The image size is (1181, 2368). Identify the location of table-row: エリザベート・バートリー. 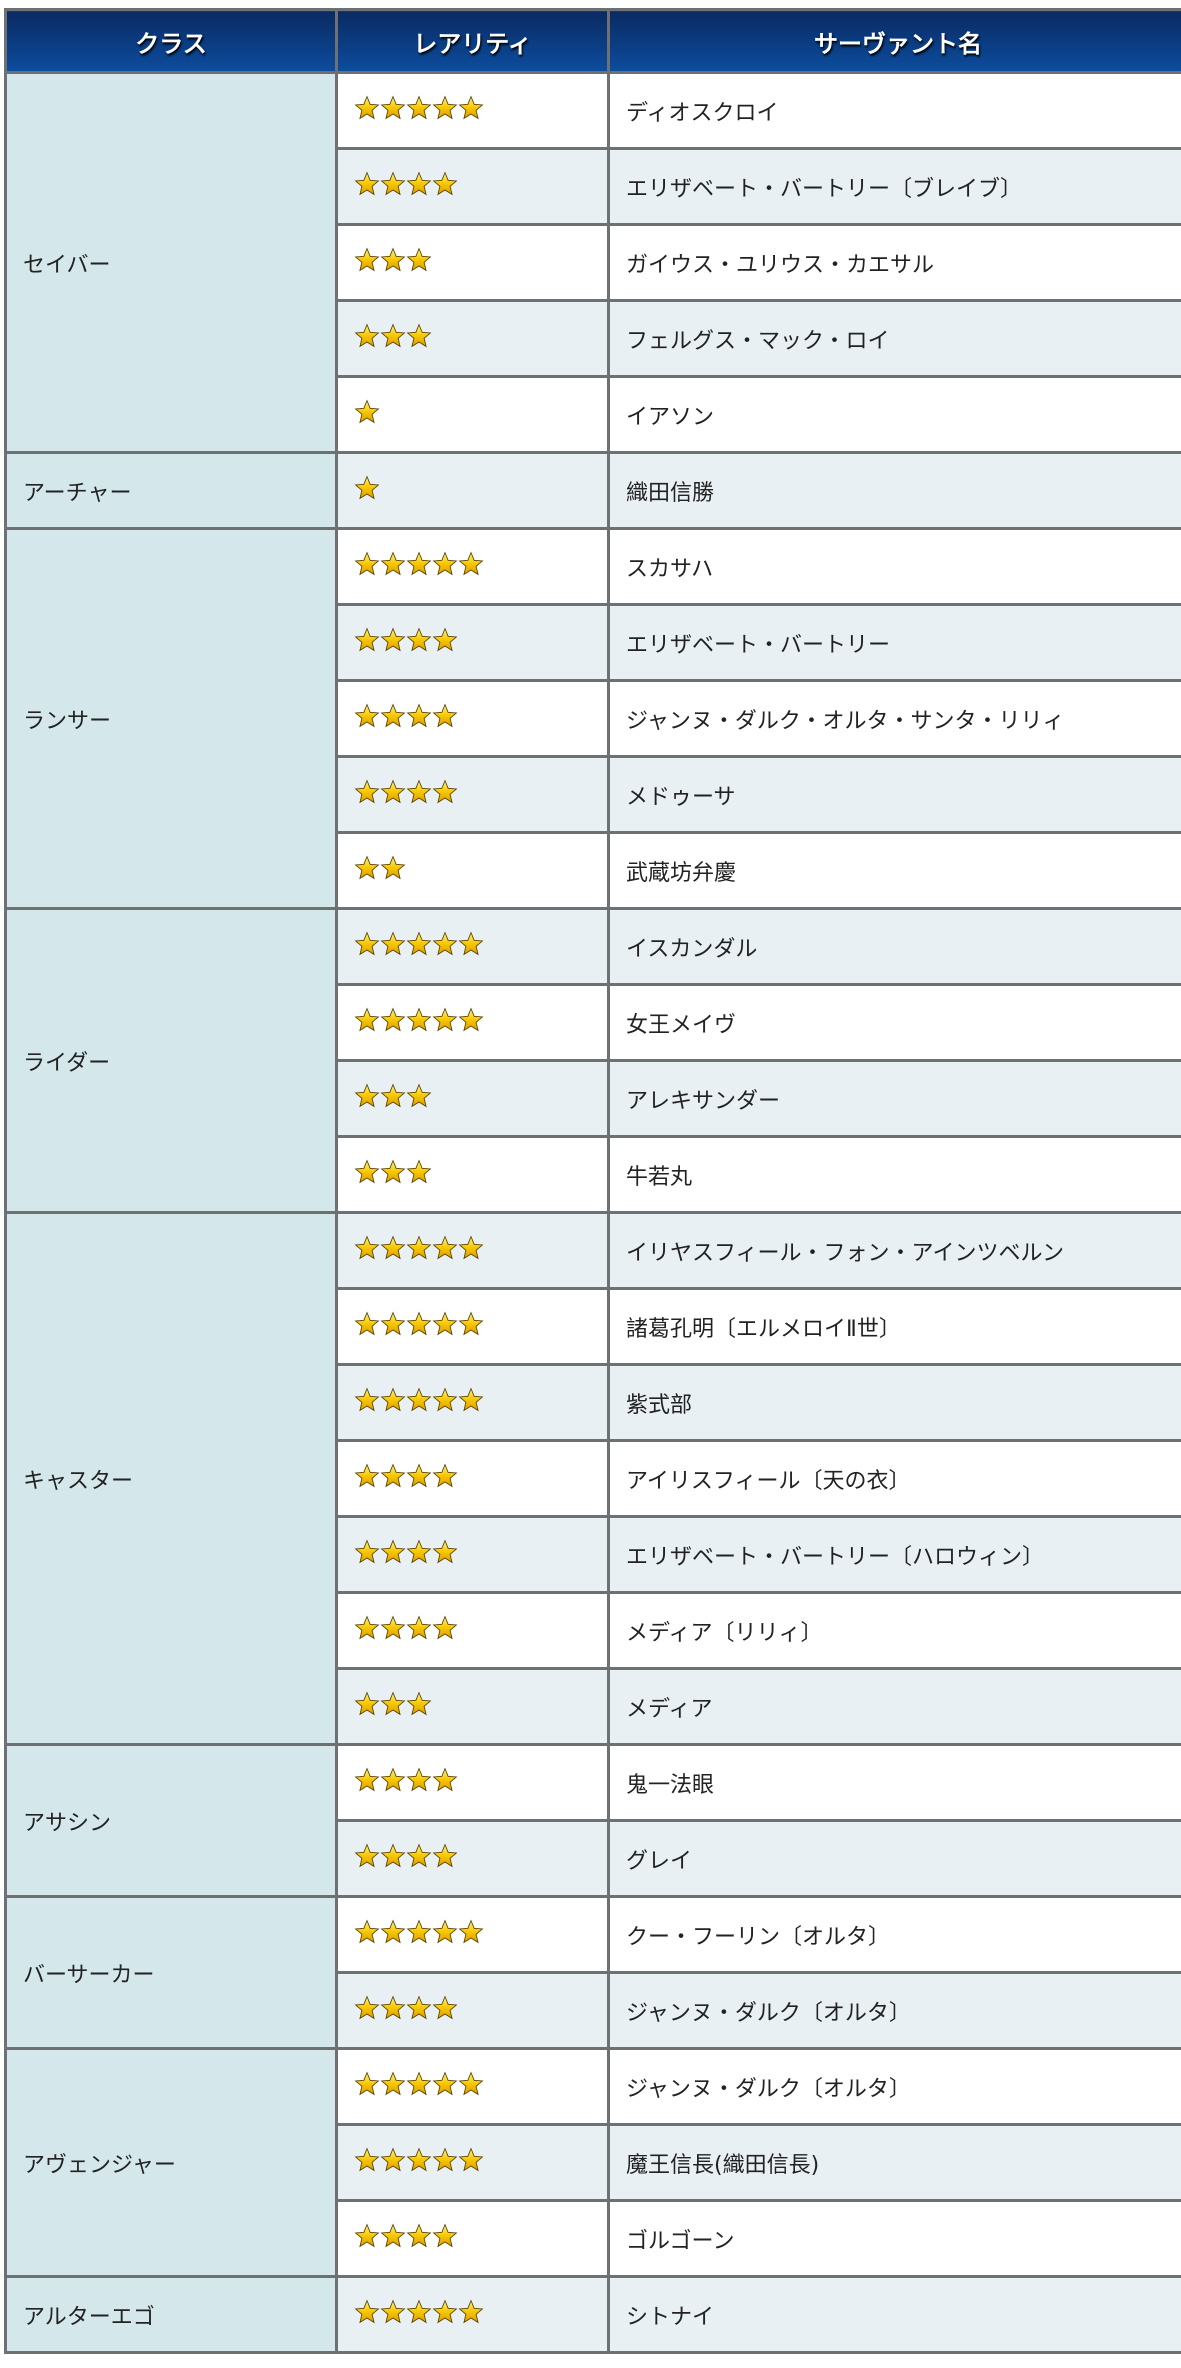
(593, 642).